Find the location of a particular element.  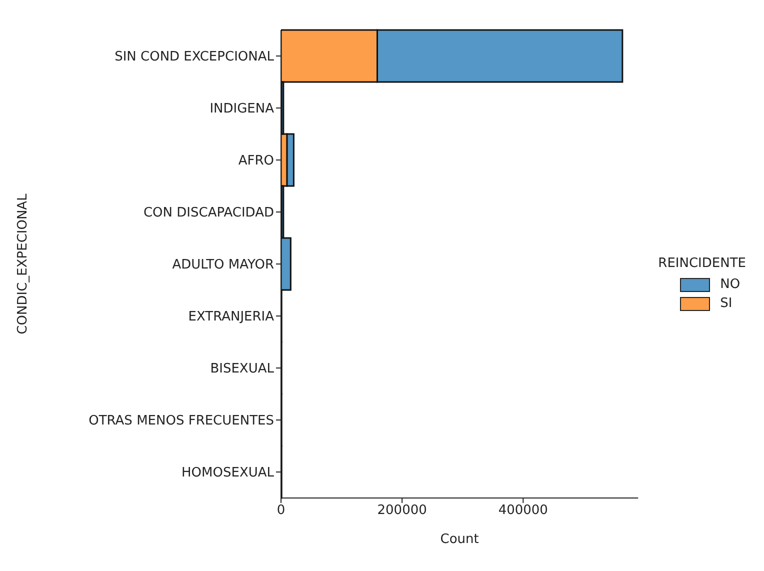

y-tick-label: INDIGENA is located at coordinates (242, 109).